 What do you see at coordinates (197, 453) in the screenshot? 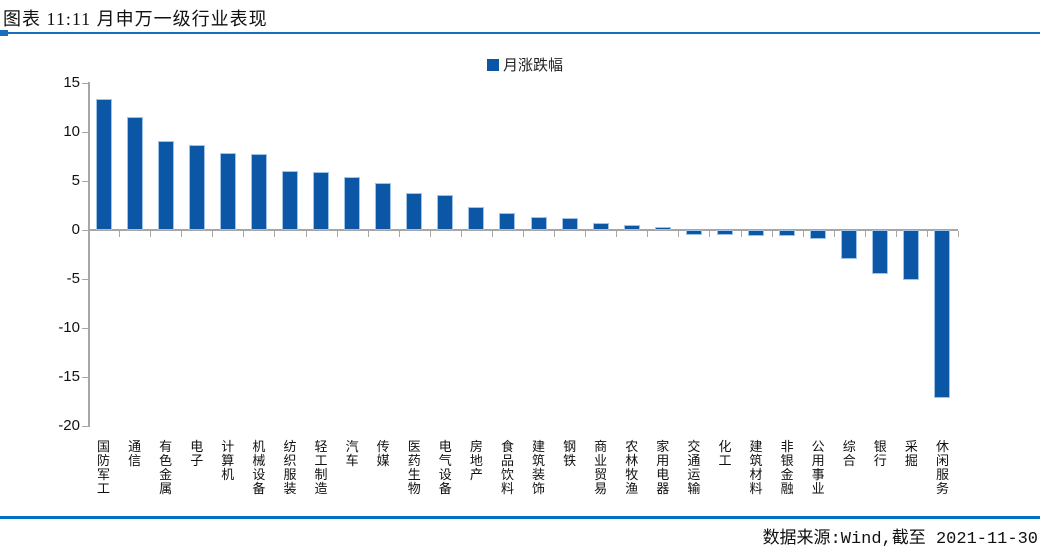
I see `x-axis-label: 电 子` at bounding box center [197, 453].